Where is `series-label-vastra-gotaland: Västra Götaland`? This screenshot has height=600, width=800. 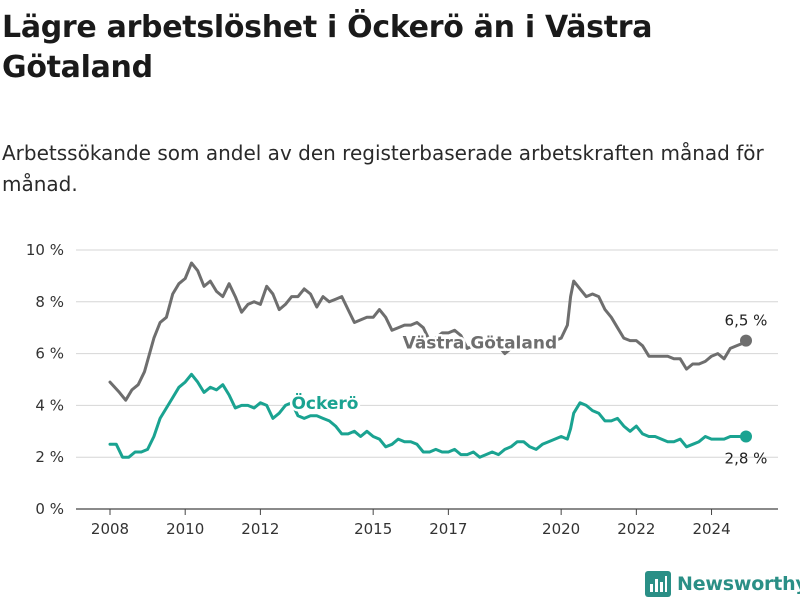 series-label-vastra-gotaland: Västra Götaland is located at coordinates (480, 344).